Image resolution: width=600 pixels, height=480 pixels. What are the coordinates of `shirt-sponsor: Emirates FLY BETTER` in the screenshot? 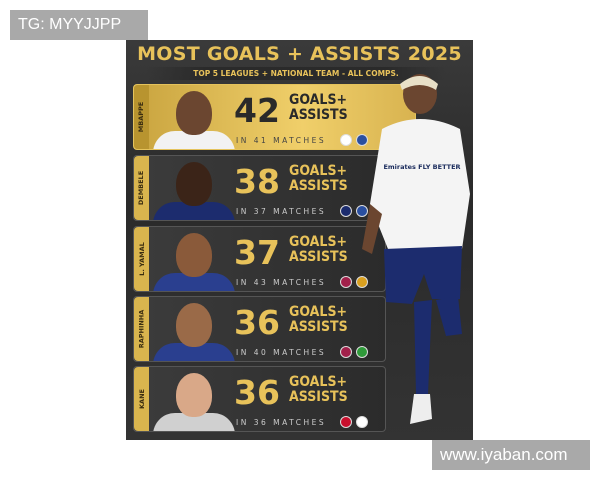 It's located at (421, 167).